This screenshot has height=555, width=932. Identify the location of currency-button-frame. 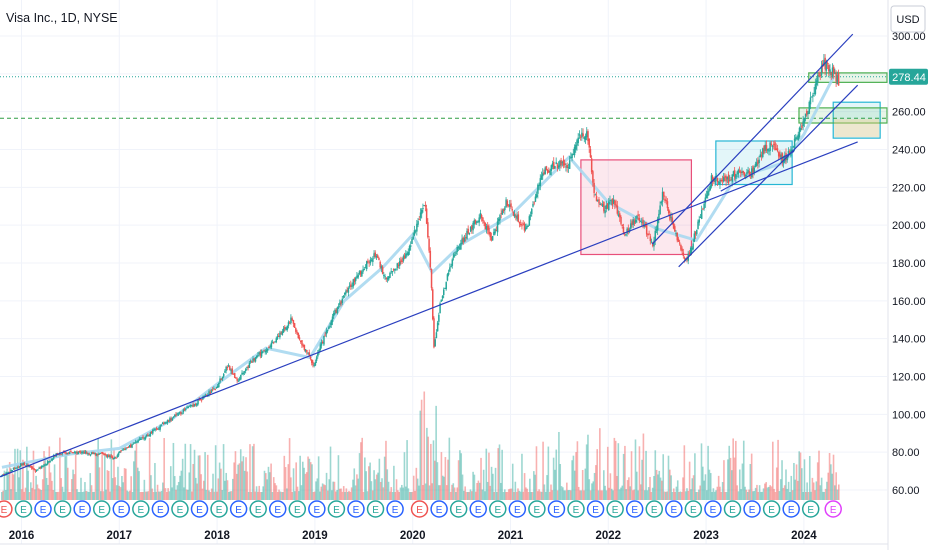
(908, 19).